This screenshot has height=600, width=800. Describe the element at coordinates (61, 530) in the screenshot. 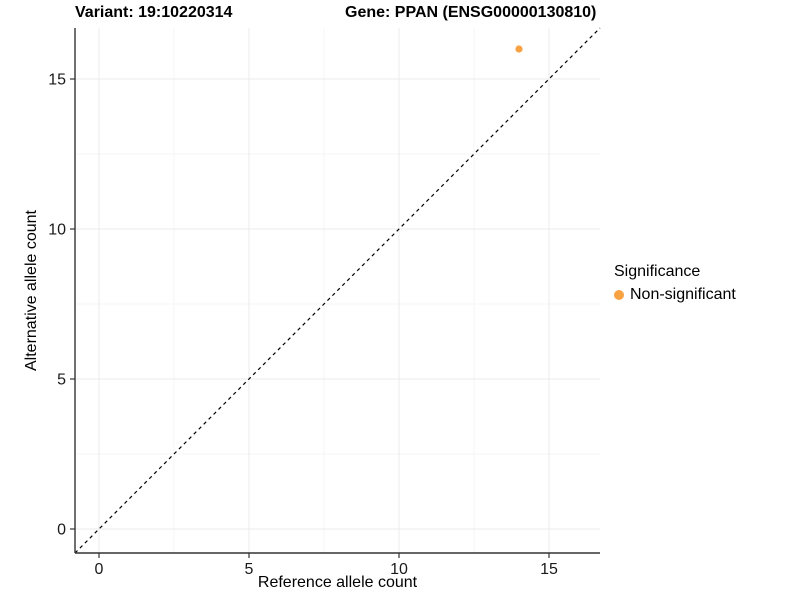

I see `y-tick-label: 0` at that location.